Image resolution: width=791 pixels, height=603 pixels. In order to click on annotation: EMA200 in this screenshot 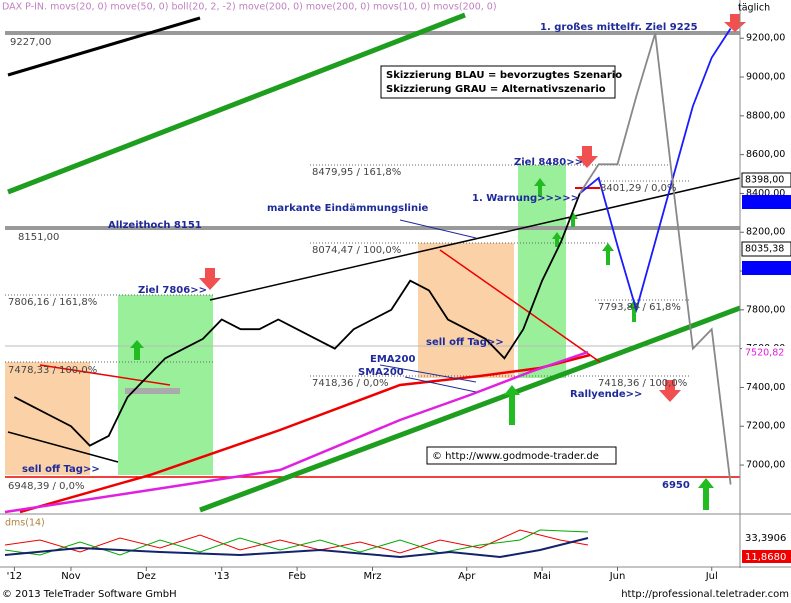, I will do `click(392, 359)`.